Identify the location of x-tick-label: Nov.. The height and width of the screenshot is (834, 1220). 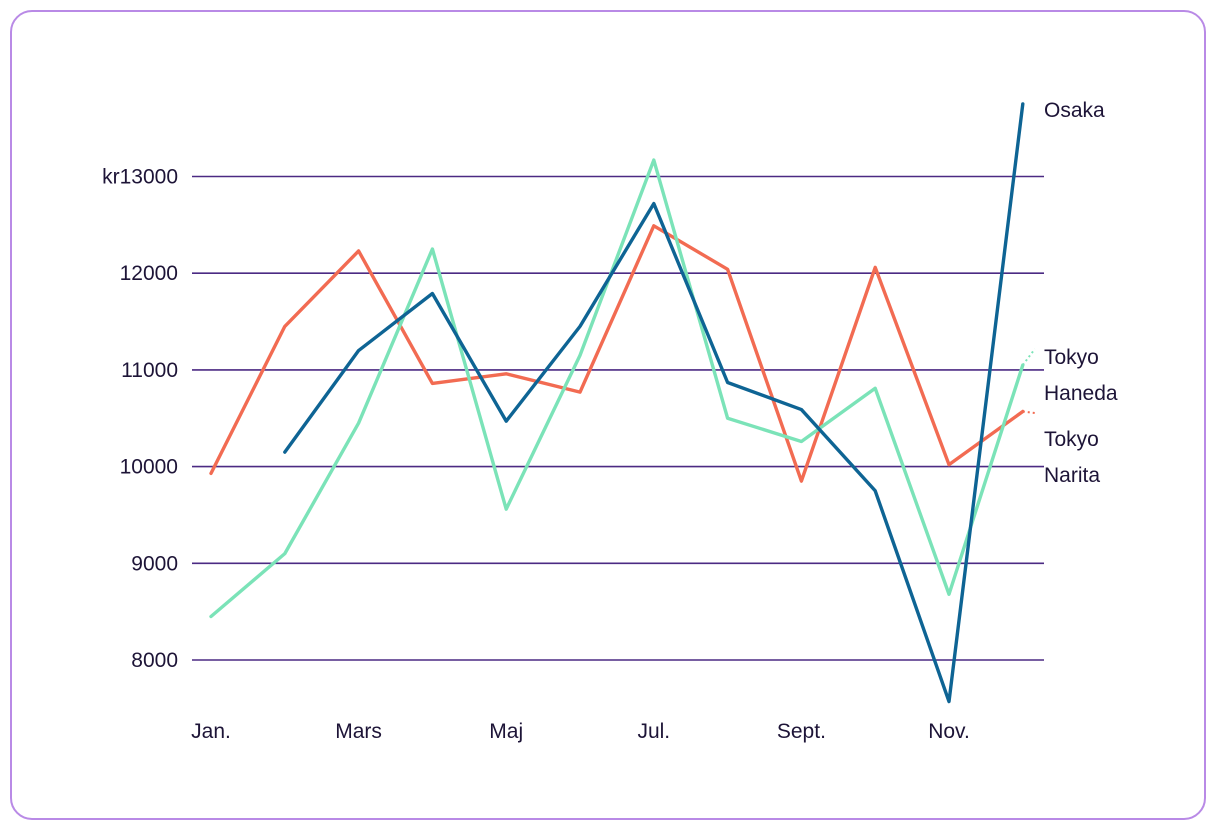
(949, 731).